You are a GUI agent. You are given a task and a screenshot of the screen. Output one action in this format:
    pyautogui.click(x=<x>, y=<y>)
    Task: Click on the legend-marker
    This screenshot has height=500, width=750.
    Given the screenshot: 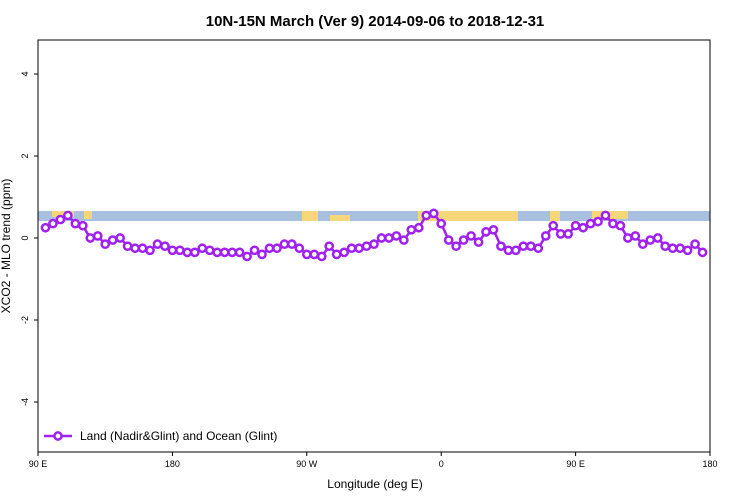 What is the action you would take?
    pyautogui.click(x=58, y=436)
    